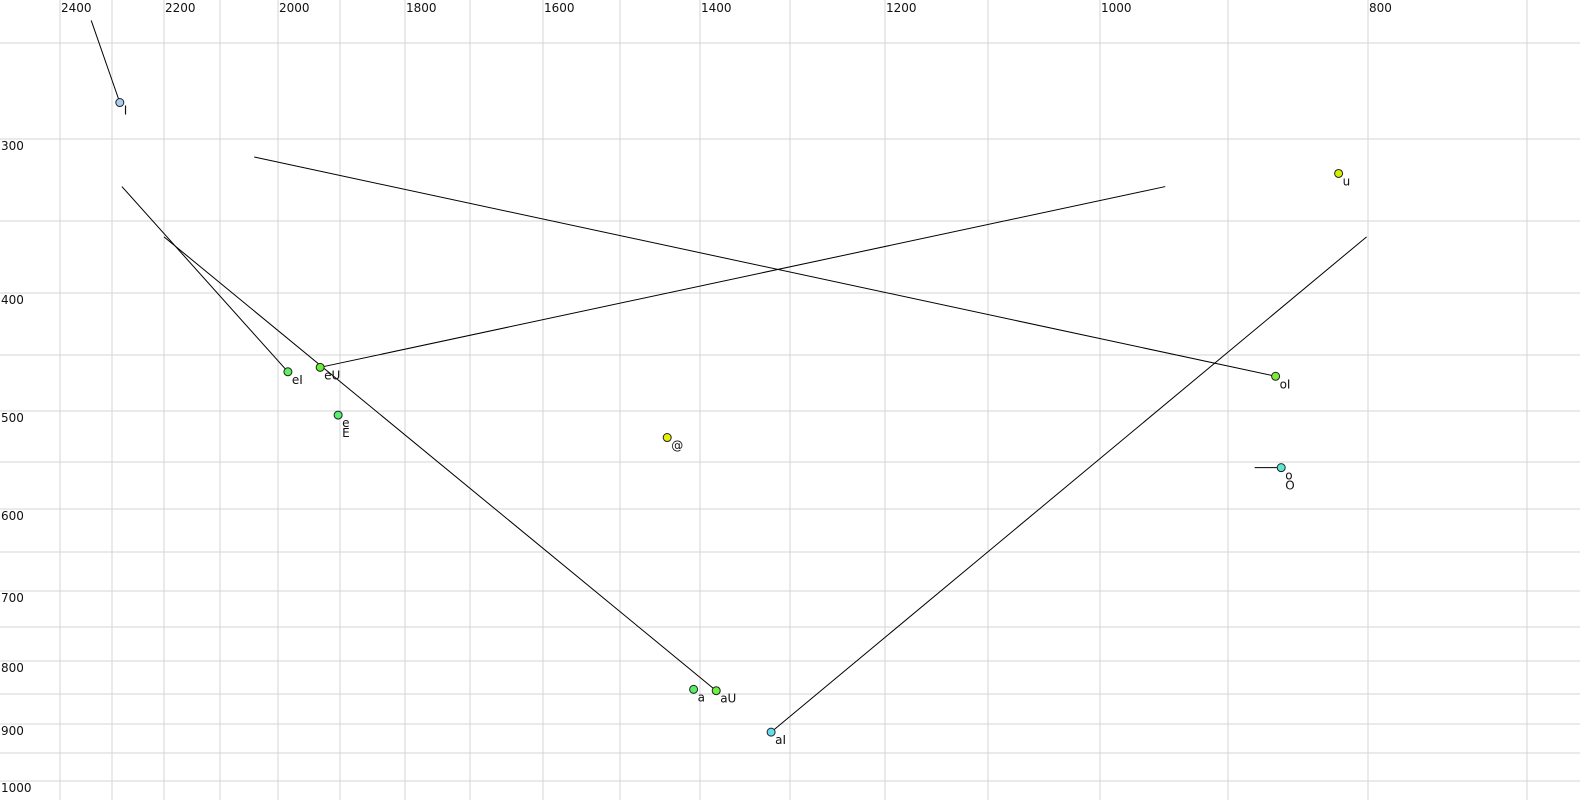  What do you see at coordinates (297, 380) in the screenshot?
I see `vowel-label: eI` at bounding box center [297, 380].